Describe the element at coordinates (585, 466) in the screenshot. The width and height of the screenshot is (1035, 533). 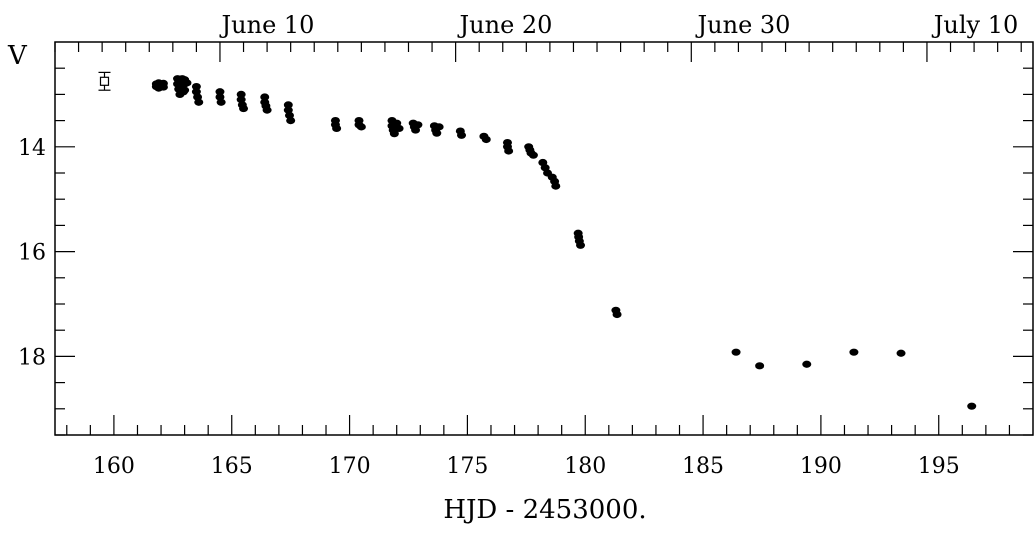
I see `x-tick-label: 180` at that location.